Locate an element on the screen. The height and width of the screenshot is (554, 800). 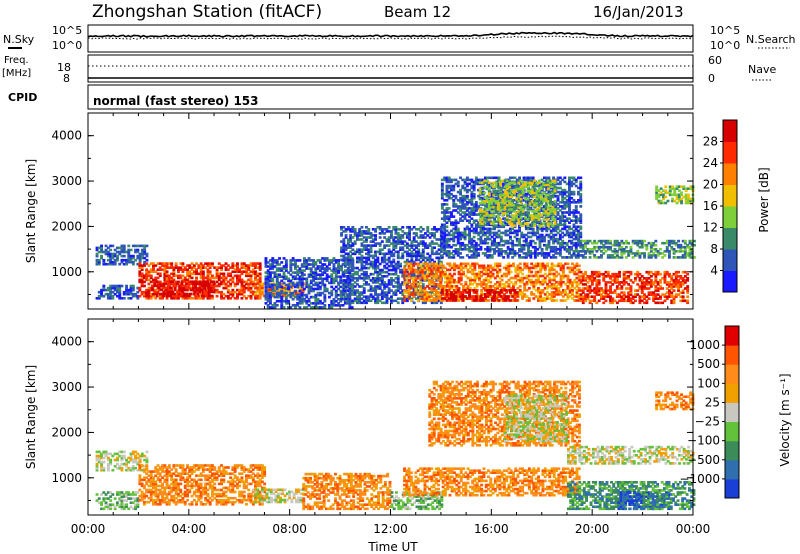
cpid-value: normal (fast stereo) 153 is located at coordinates (176, 101).